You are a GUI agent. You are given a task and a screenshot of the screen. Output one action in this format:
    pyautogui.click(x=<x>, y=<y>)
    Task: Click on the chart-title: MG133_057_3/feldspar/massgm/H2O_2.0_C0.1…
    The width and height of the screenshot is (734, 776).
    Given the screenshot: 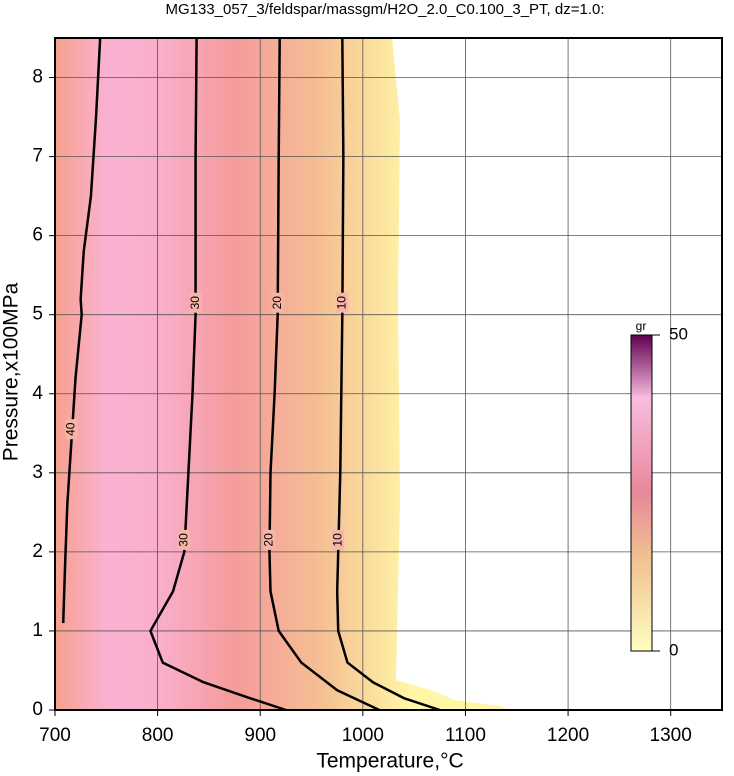 What is the action you would take?
    pyautogui.click(x=384, y=9)
    